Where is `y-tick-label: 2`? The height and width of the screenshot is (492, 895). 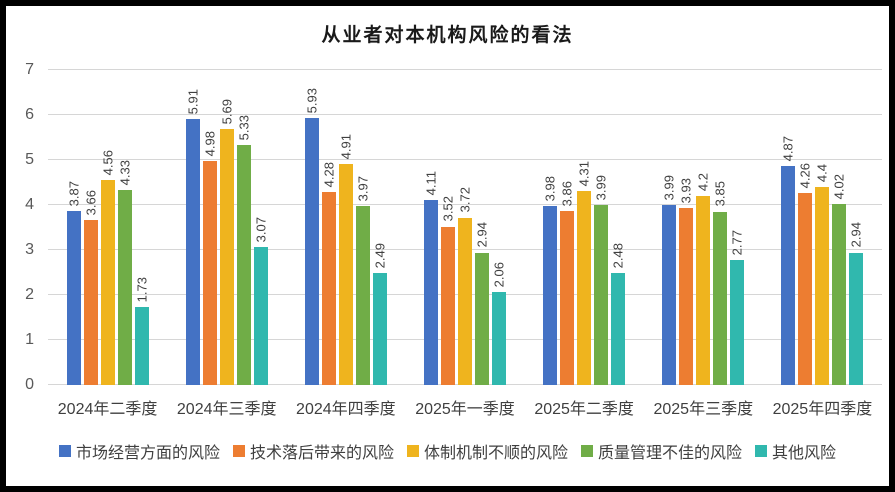
y-tick-label: 2 is located at coordinates (29, 294).